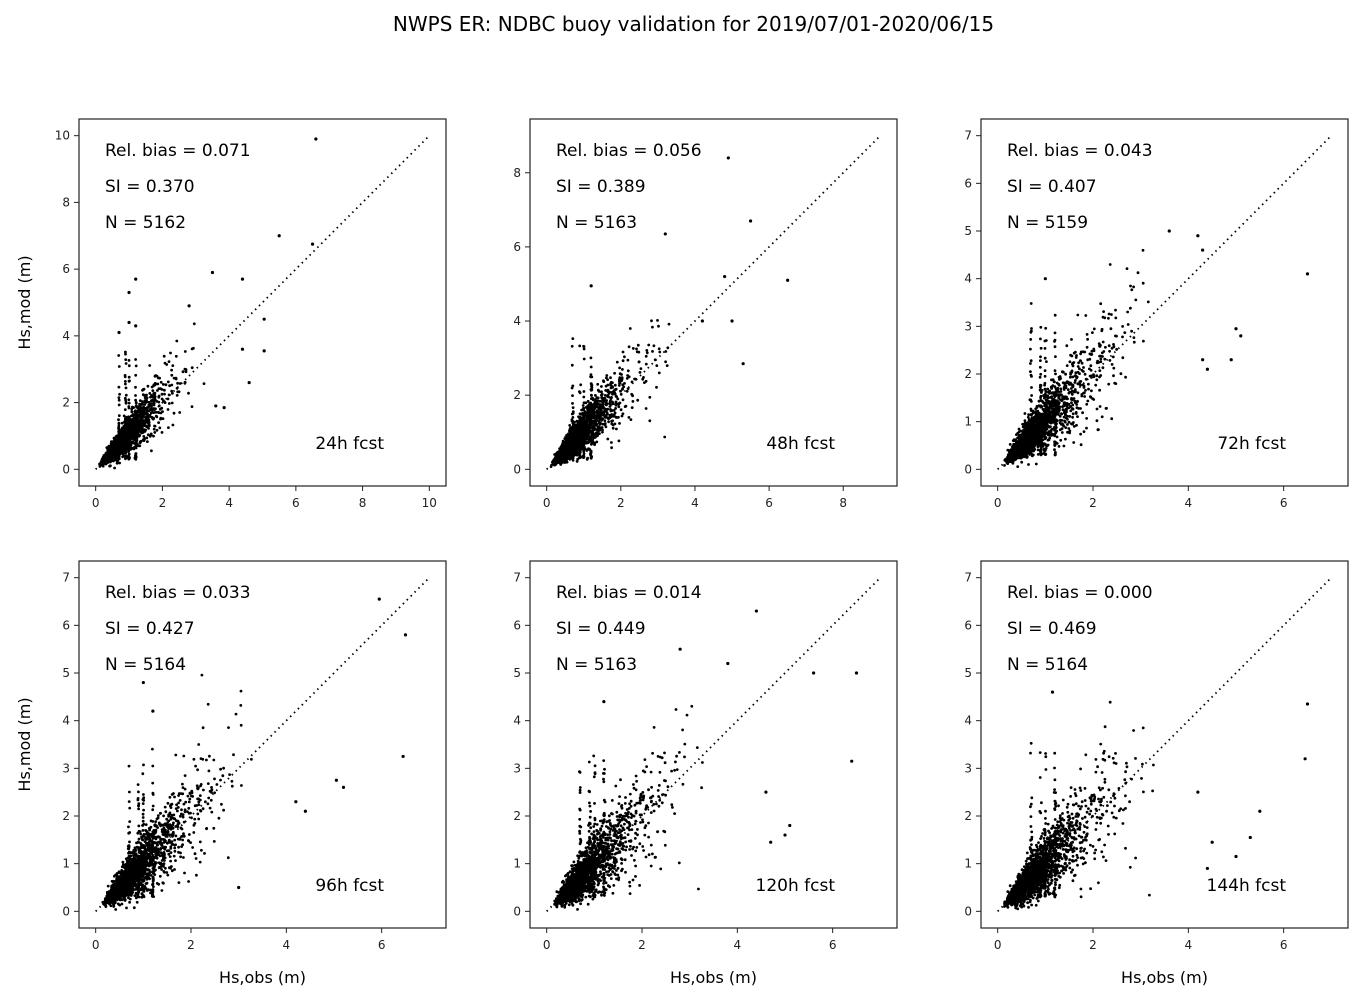 This screenshot has width=1367, height=1004. What do you see at coordinates (145, 223) in the screenshot?
I see `stat-n: N = 5162` at bounding box center [145, 223].